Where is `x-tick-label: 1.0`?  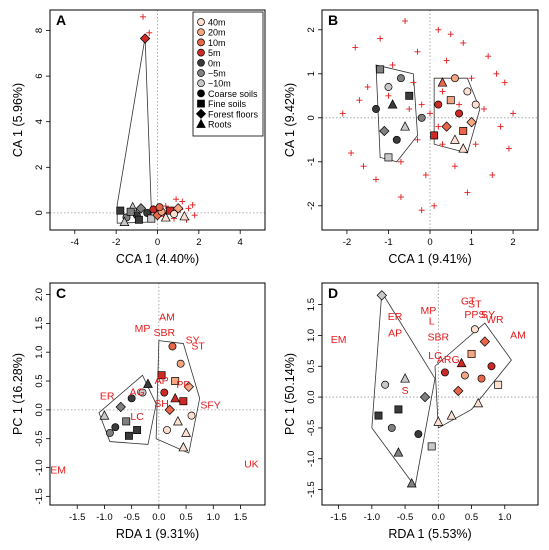 x-tick-label: 1.0 is located at coordinates (213, 517).